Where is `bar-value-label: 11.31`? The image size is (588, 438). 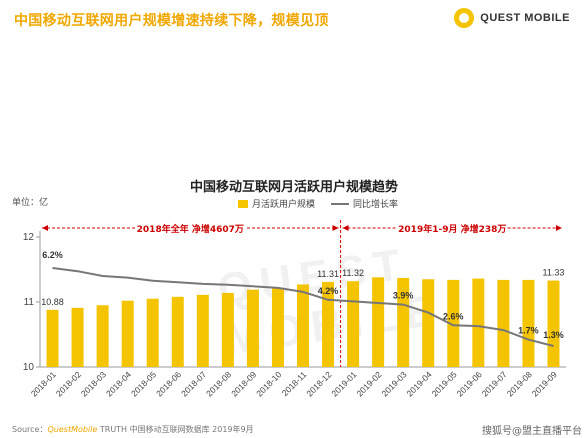 bar-value-label: 11.31 is located at coordinates (328, 274).